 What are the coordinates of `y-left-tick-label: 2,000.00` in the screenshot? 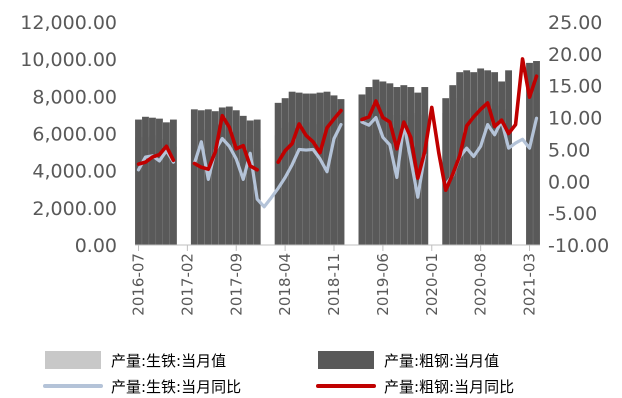 It's located at (74, 209).